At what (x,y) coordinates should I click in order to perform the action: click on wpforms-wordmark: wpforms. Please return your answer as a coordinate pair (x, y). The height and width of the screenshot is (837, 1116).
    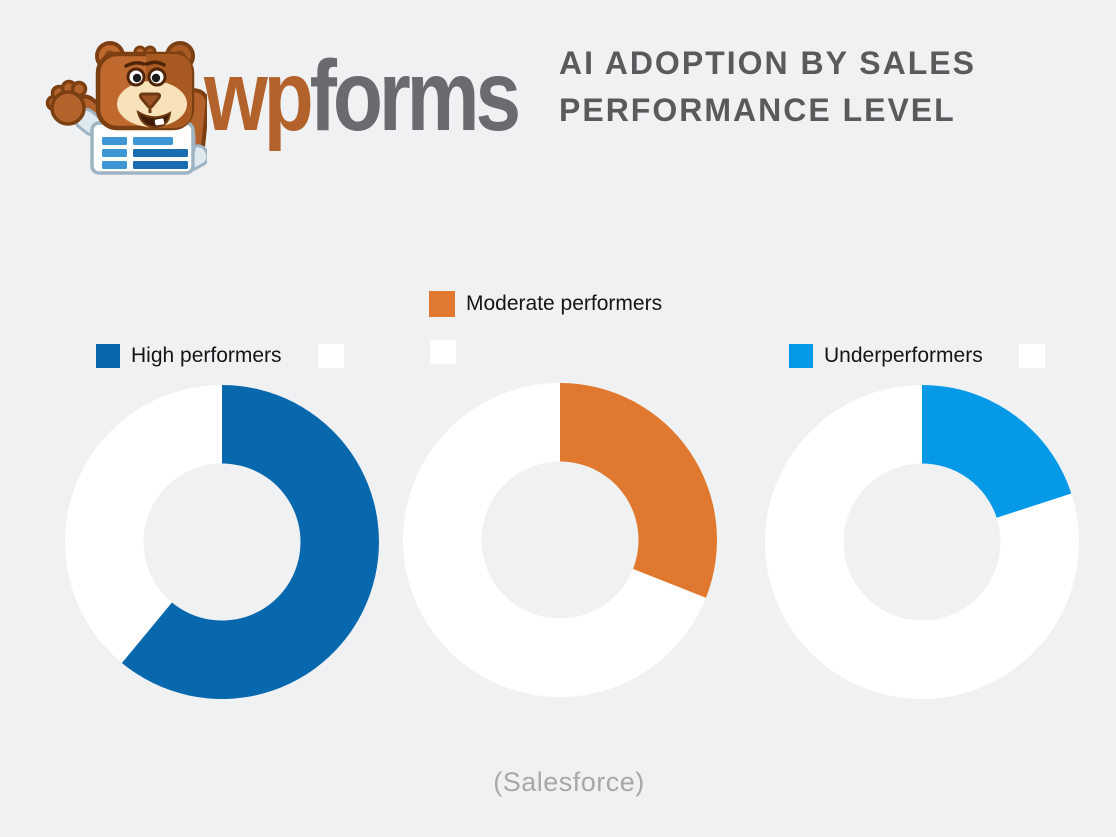
    Looking at the image, I should click on (362, 96).